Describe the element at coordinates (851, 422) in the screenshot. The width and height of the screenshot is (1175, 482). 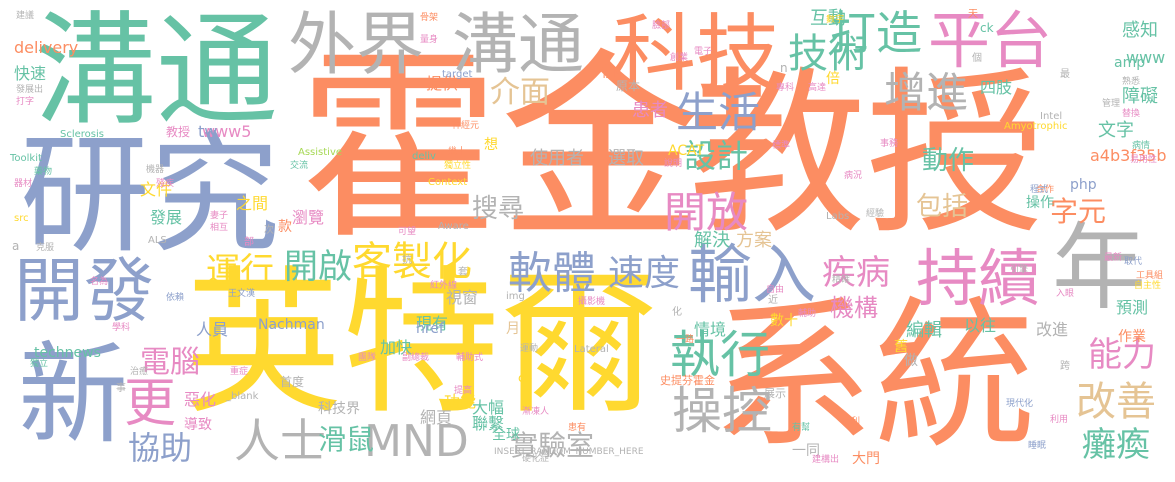
I see `word-zhuanli: 專利` at that location.